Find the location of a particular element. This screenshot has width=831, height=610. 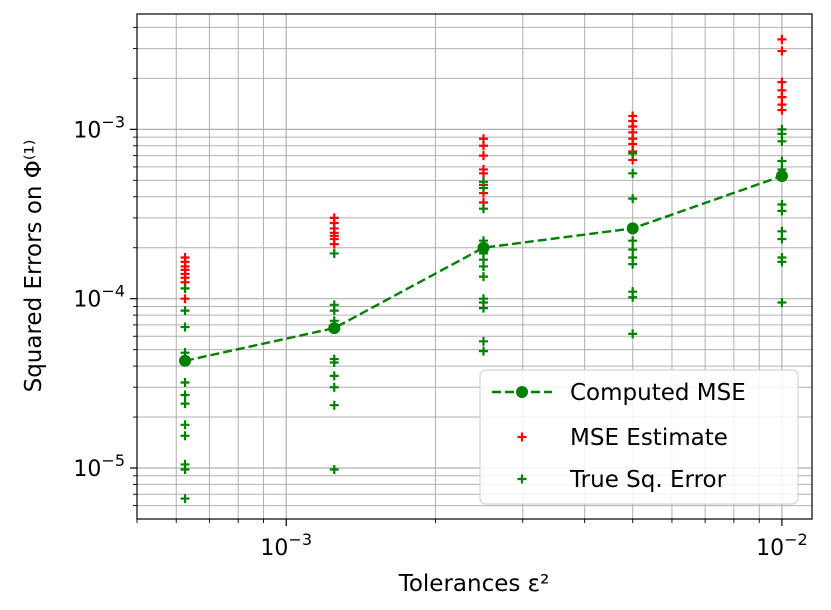

legend-swatches is located at coordinates (522, 435).